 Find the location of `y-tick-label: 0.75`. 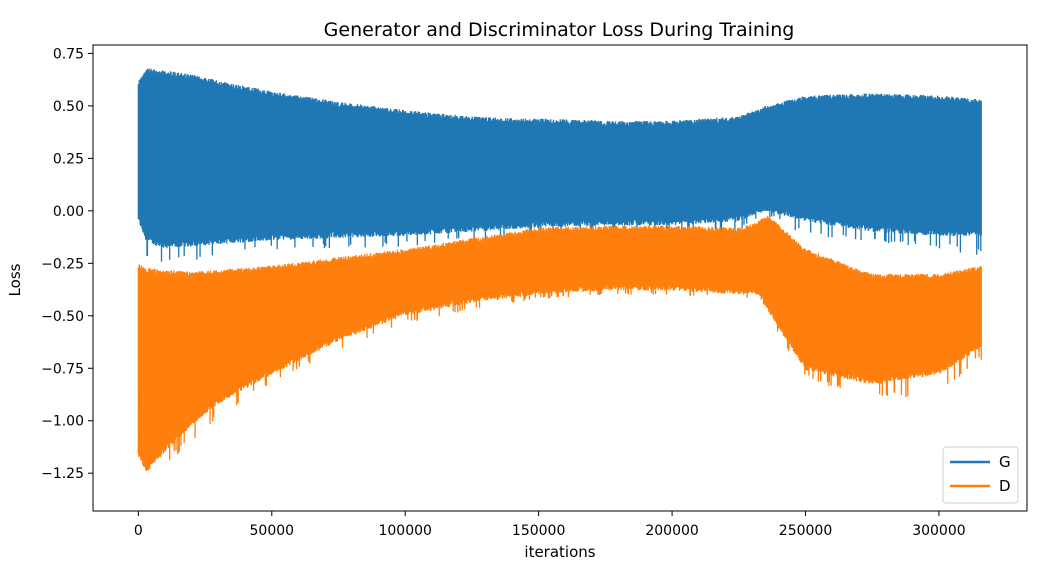

y-tick-label: 0.75 is located at coordinates (68, 54).